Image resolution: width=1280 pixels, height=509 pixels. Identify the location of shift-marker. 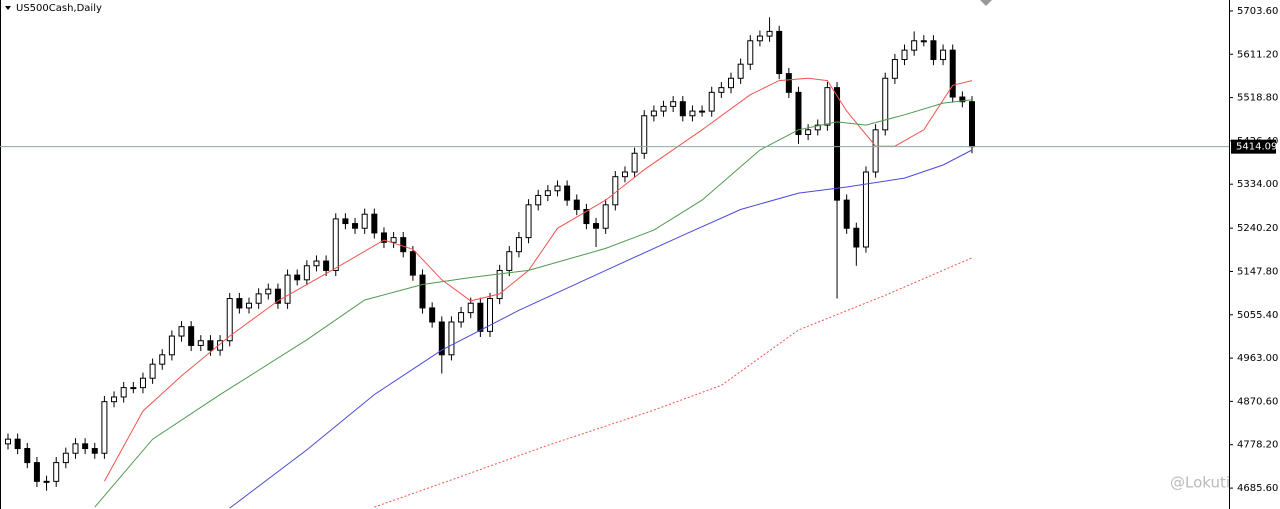
(986, 3).